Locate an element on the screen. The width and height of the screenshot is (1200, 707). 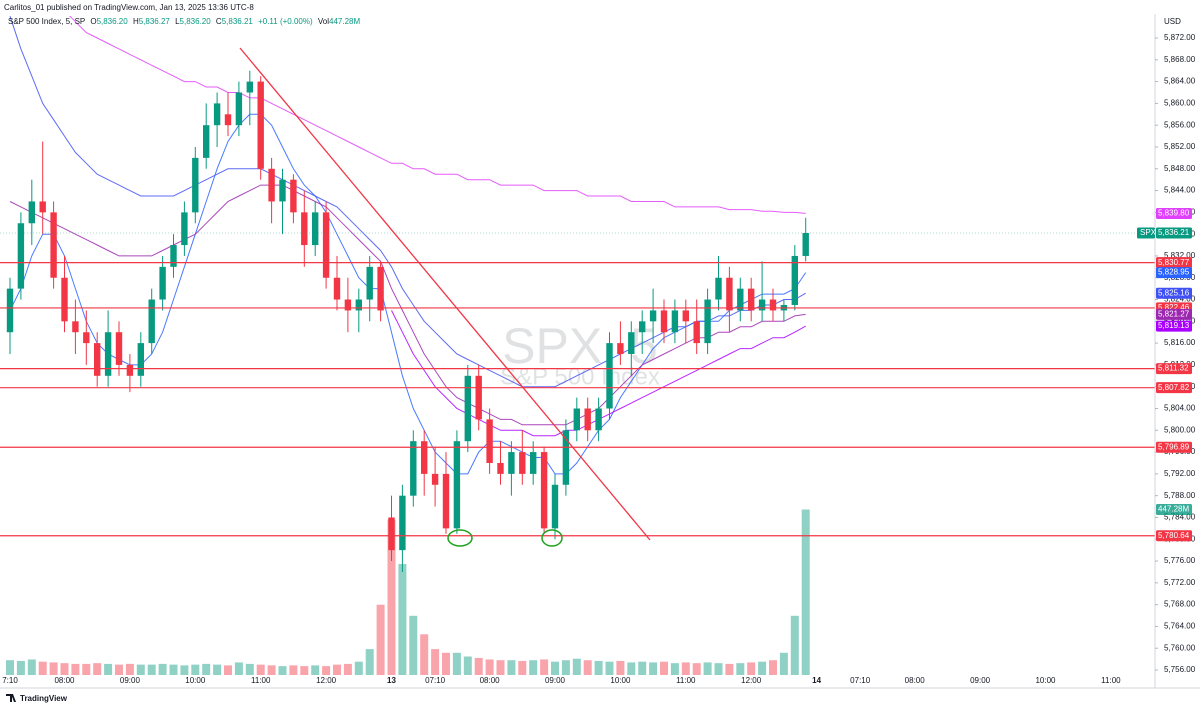
y-tick-label: 5,872.00 is located at coordinates (1180, 37).